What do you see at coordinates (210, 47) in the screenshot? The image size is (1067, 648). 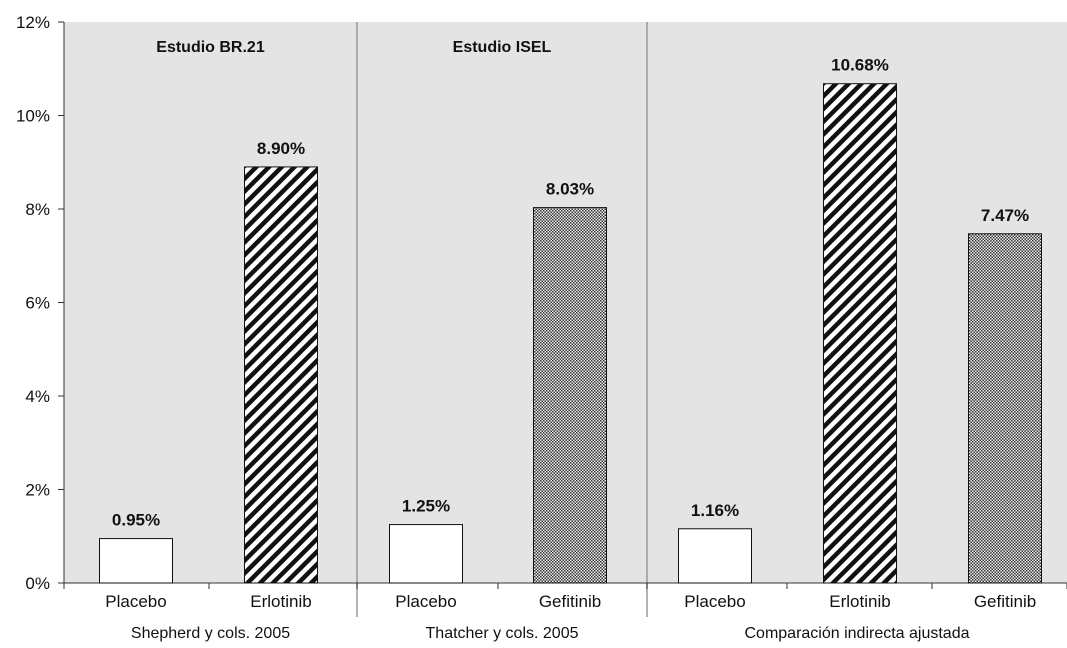 I see `panel-title: Estudio BR.21` at bounding box center [210, 47].